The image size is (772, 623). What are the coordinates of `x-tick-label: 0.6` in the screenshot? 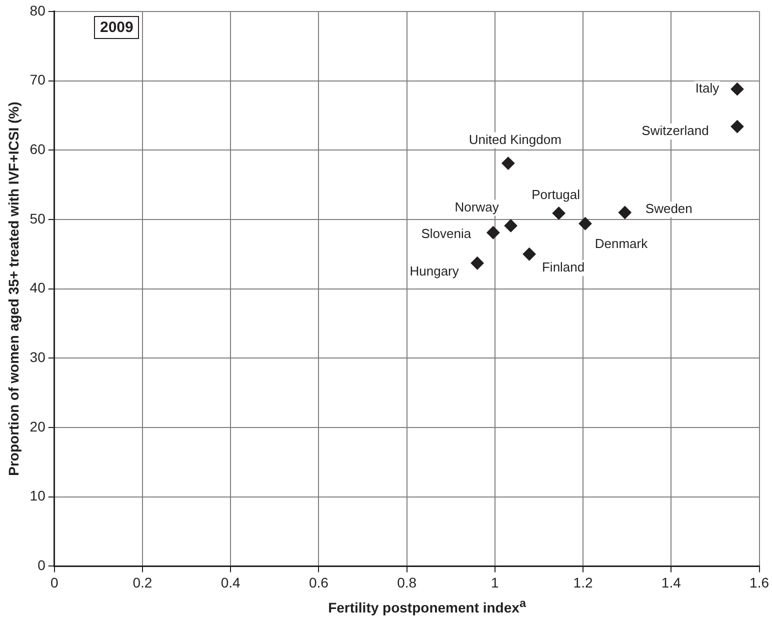 It's located at (318, 582).